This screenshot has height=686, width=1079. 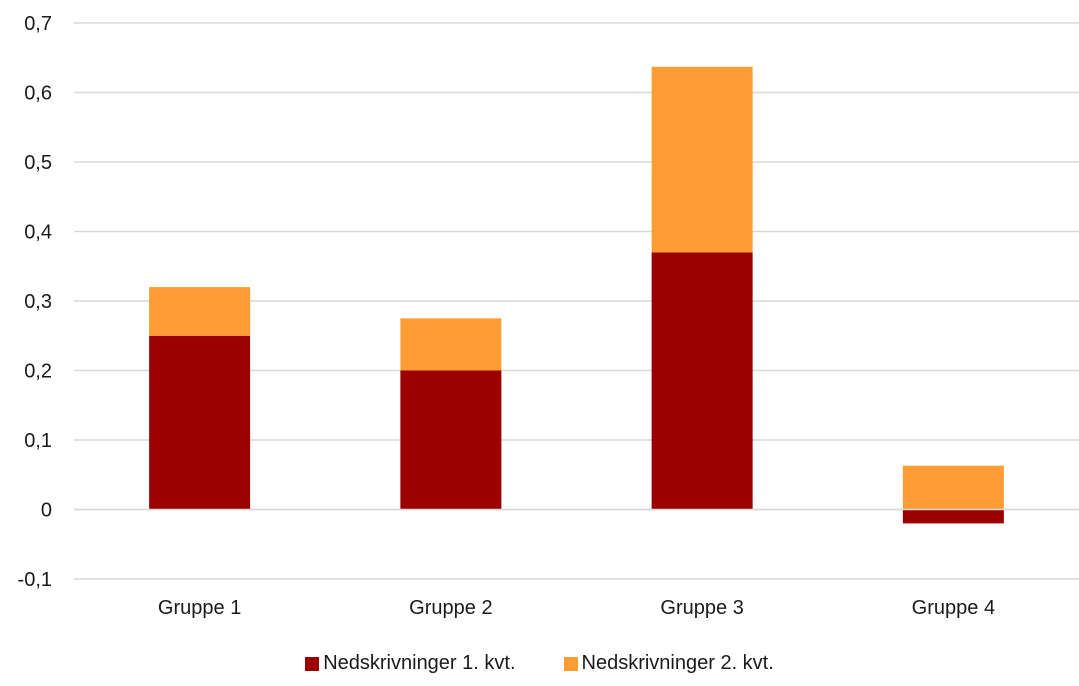 I want to click on y-tick-label: 0,2, so click(x=38, y=372).